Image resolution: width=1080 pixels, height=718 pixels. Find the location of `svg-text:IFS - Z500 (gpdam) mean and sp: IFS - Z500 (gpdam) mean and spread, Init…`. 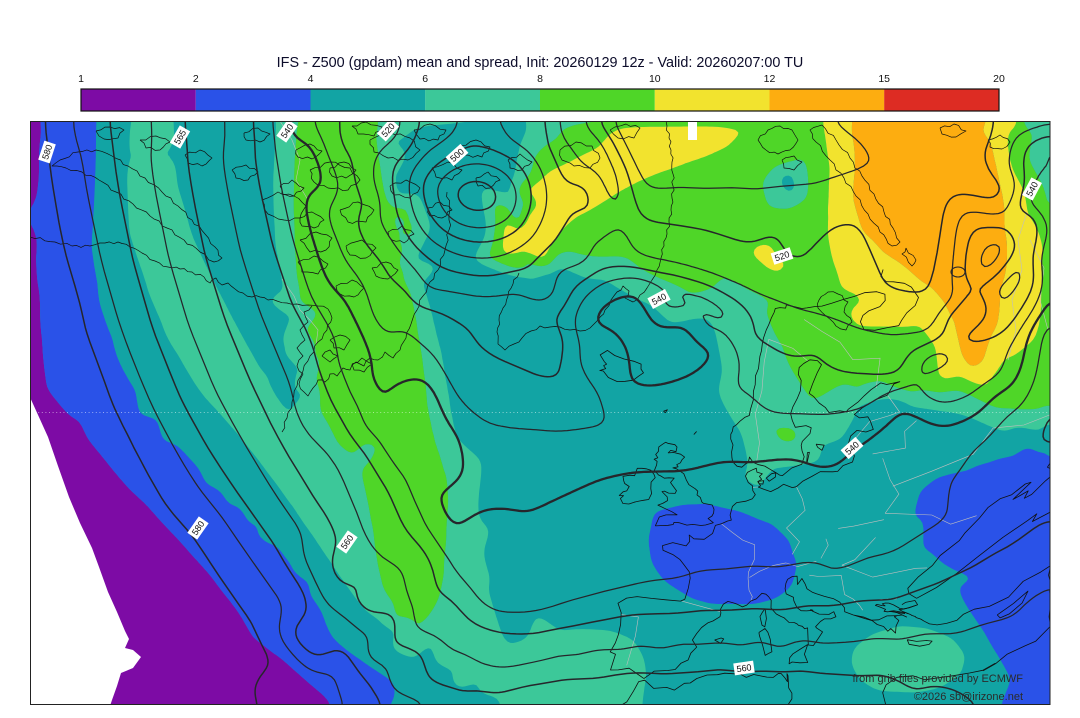

svg-text:IFS - Z500 (gpdam) mean and sp: IFS - Z500 (gpdam) mean and spread, Init… is located at coordinates (540, 63).